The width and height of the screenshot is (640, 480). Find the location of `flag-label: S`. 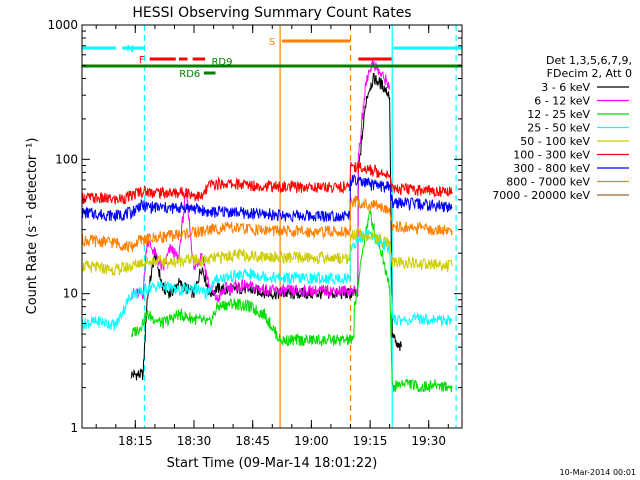

flag-label: S is located at coordinates (272, 42).